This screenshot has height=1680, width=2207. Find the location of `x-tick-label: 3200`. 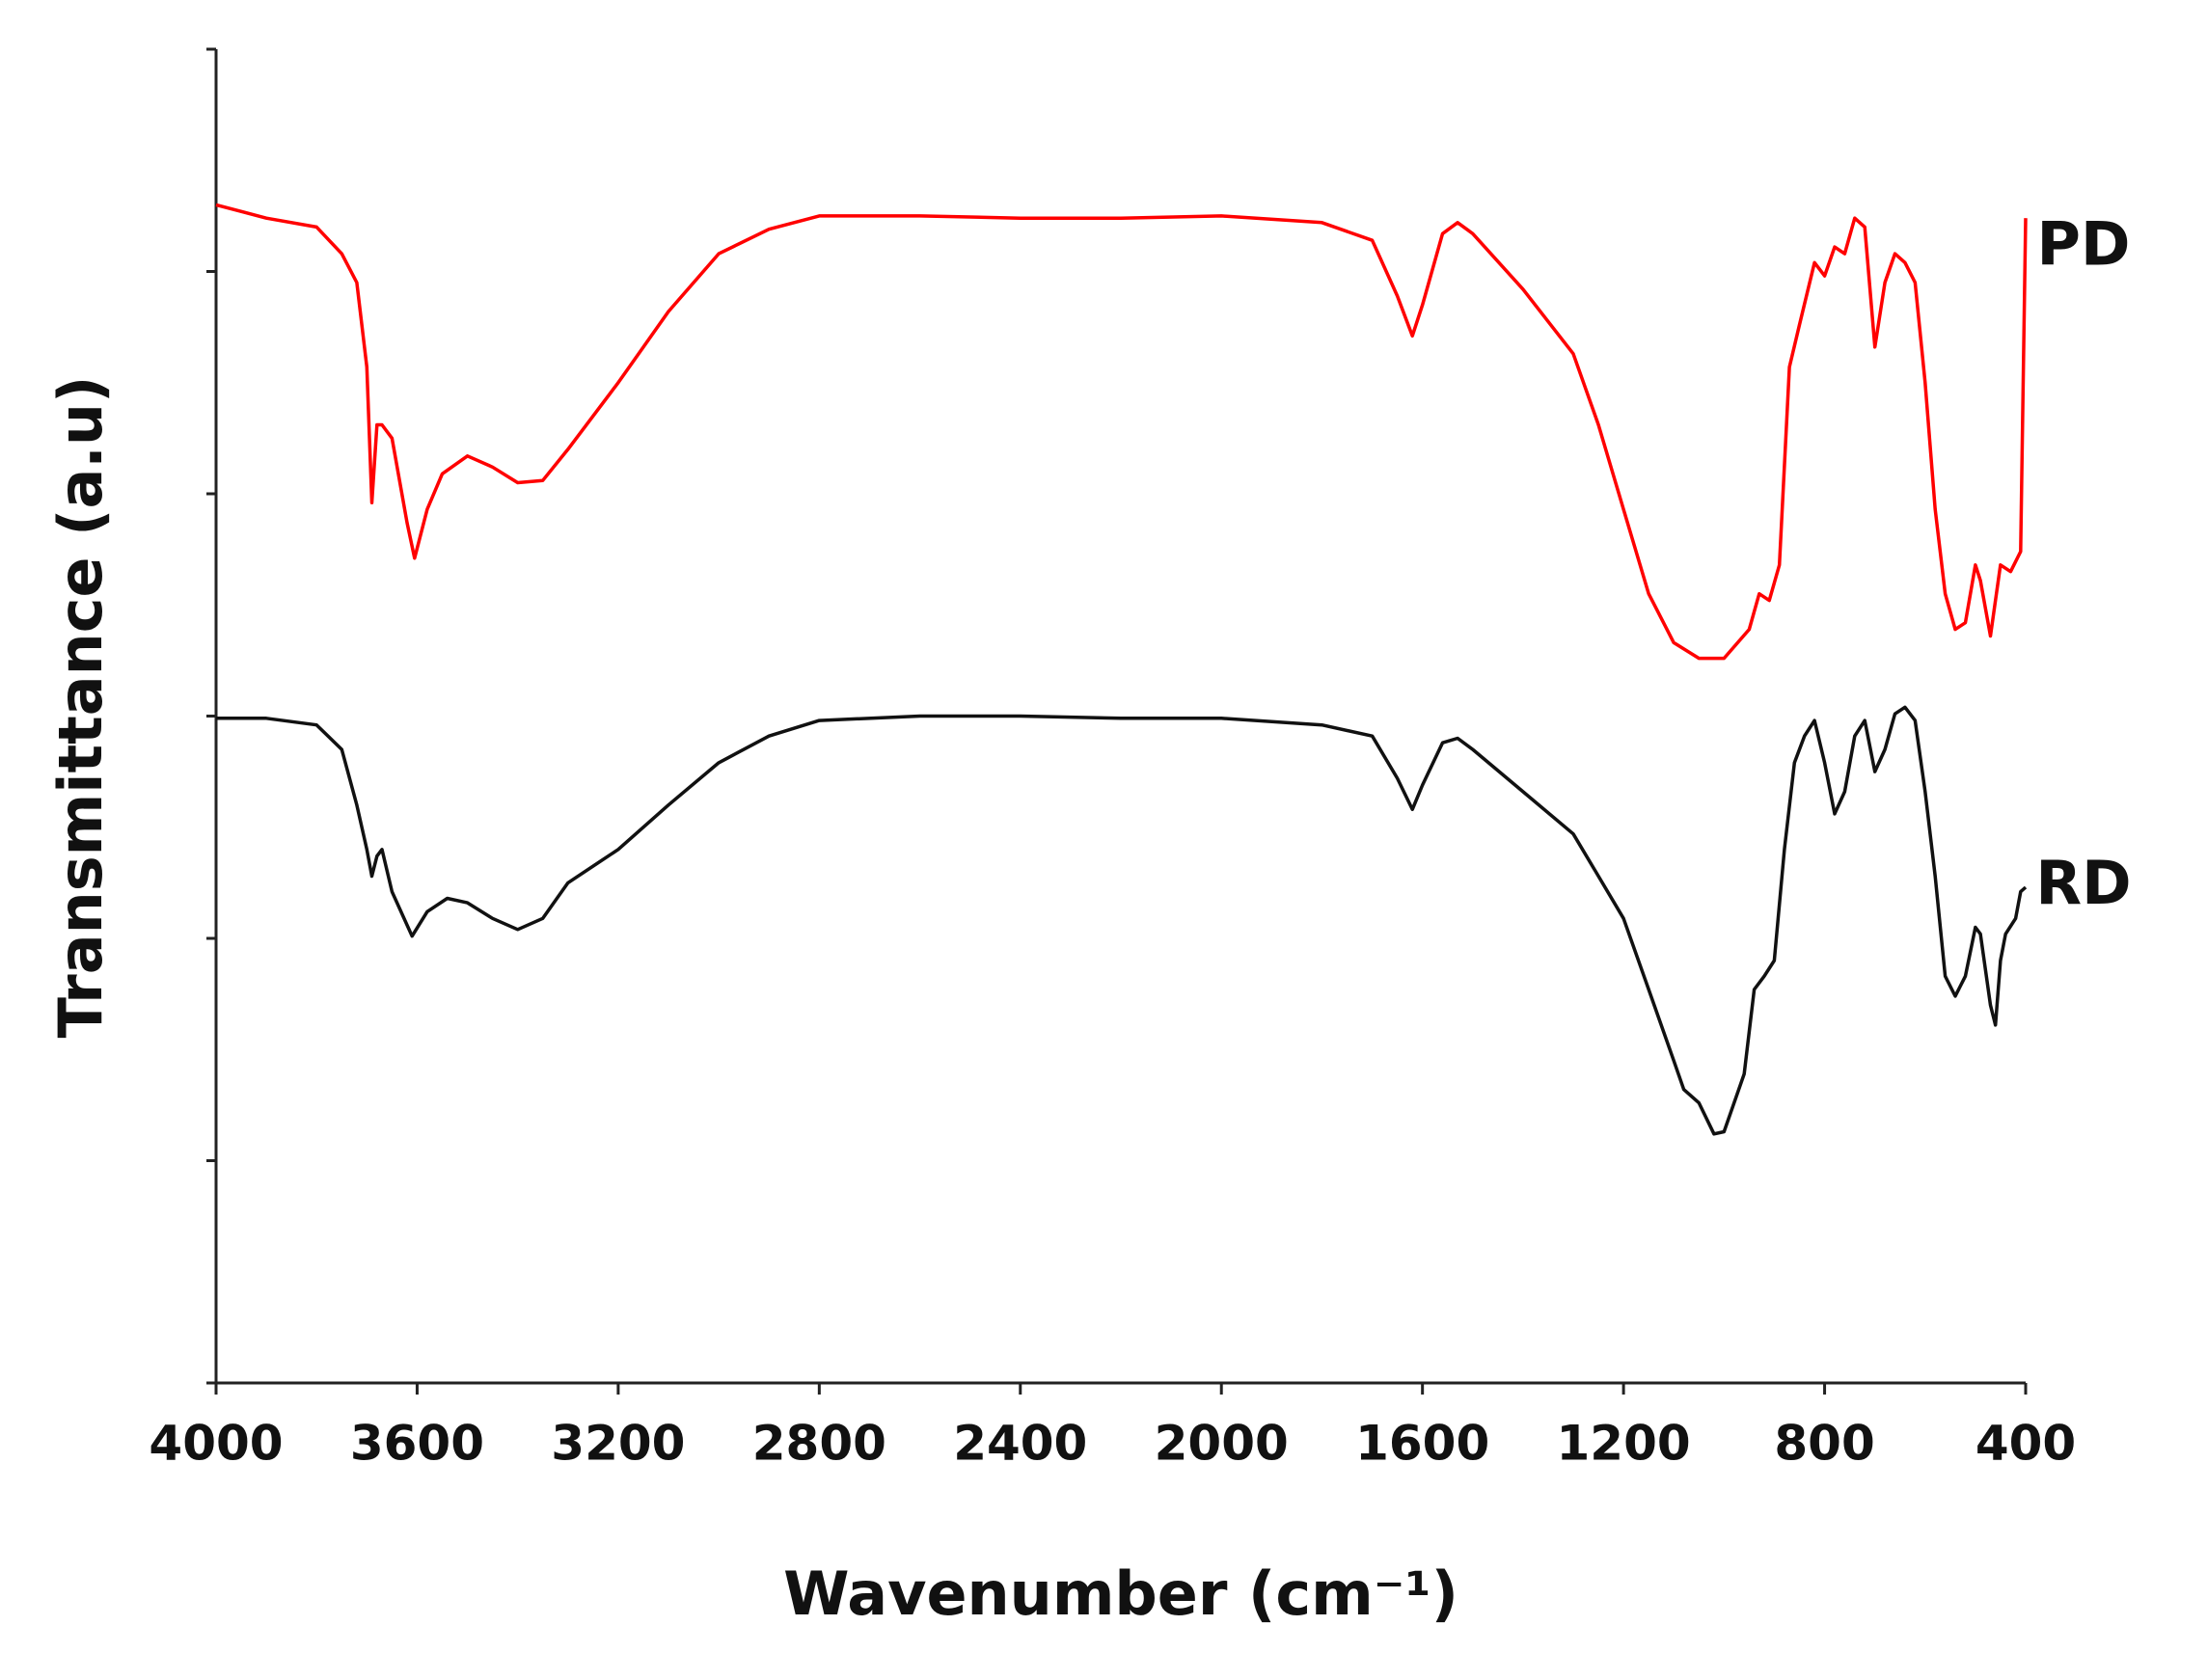

x-tick-label: 3200 is located at coordinates (618, 1444).